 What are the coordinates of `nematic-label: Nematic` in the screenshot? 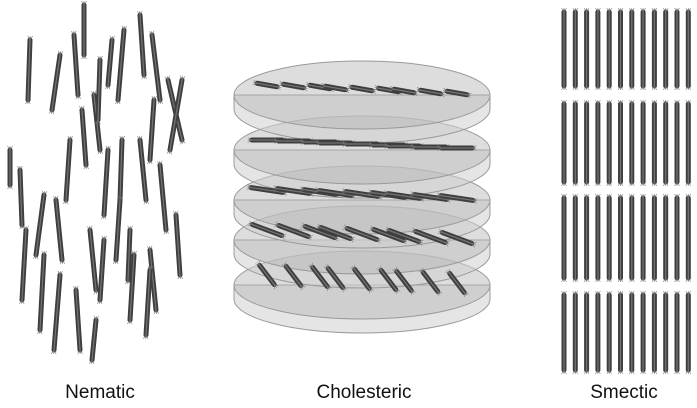 It's located at (100, 392).